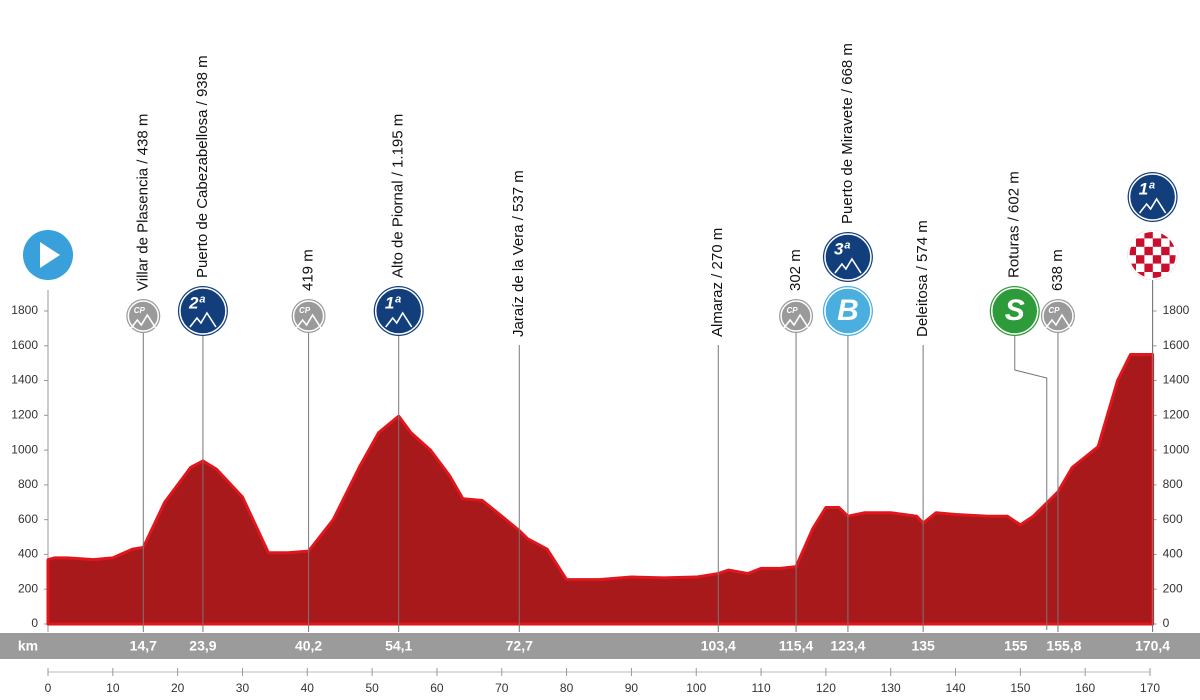  I want to click on y-tick-label: 0, so click(34, 623).